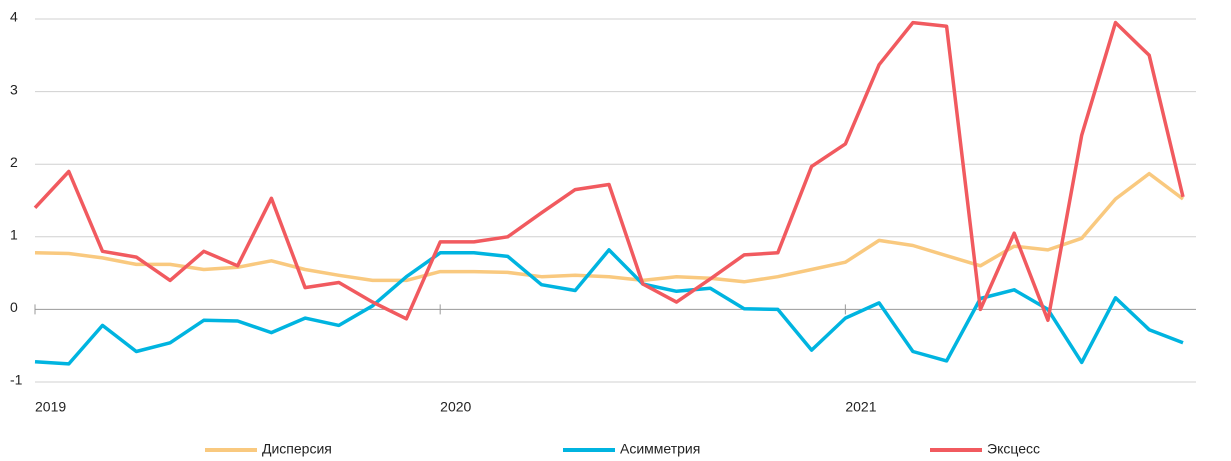  What do you see at coordinates (14, 162) in the screenshot?
I see `y-tick-label: 2` at bounding box center [14, 162].